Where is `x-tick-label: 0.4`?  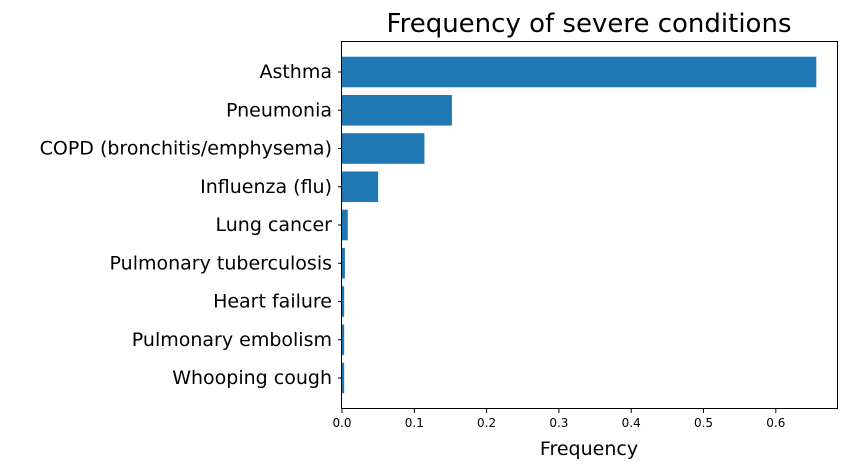 x-tick-label: 0.4 is located at coordinates (631, 423).